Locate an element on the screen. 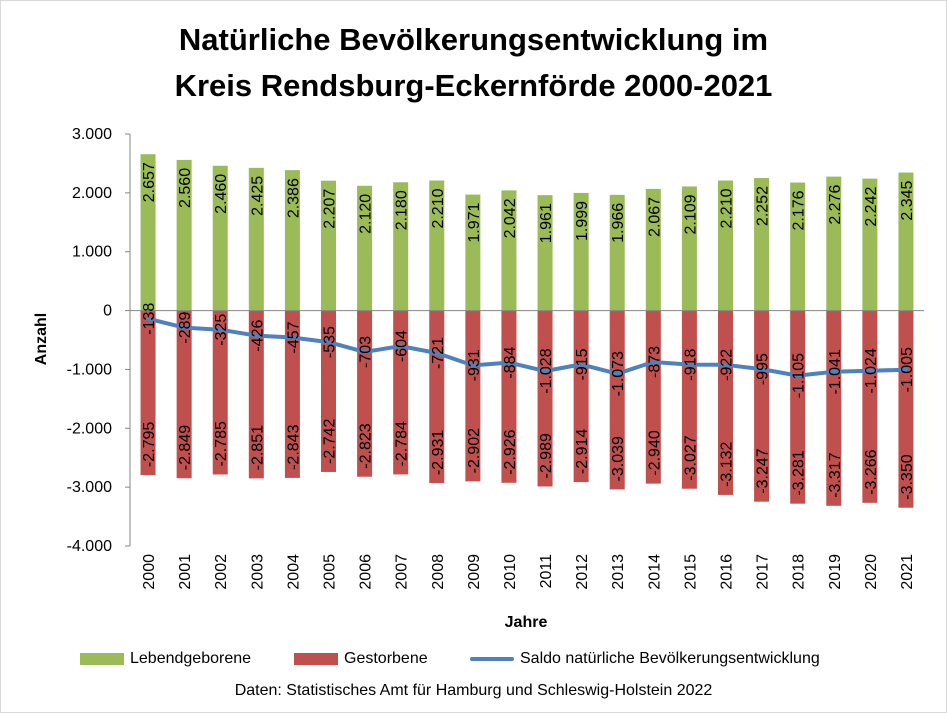 The width and height of the screenshot is (947, 713). data-label-gestorbene: -2.940 is located at coordinates (654, 452).